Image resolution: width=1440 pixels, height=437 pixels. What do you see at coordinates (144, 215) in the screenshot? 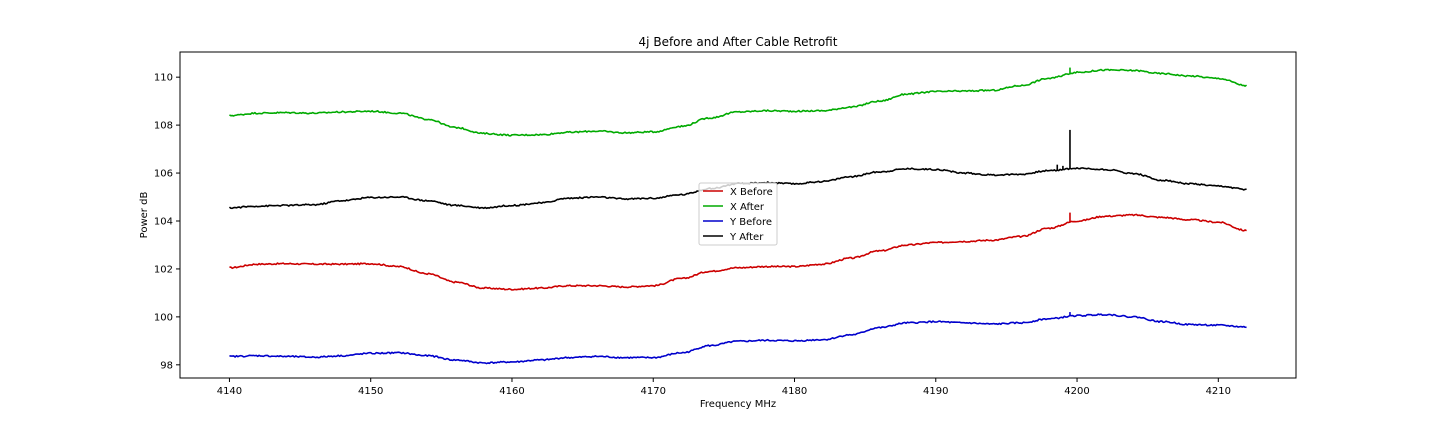
I see `y-axis-label: Power dB` at bounding box center [144, 215].